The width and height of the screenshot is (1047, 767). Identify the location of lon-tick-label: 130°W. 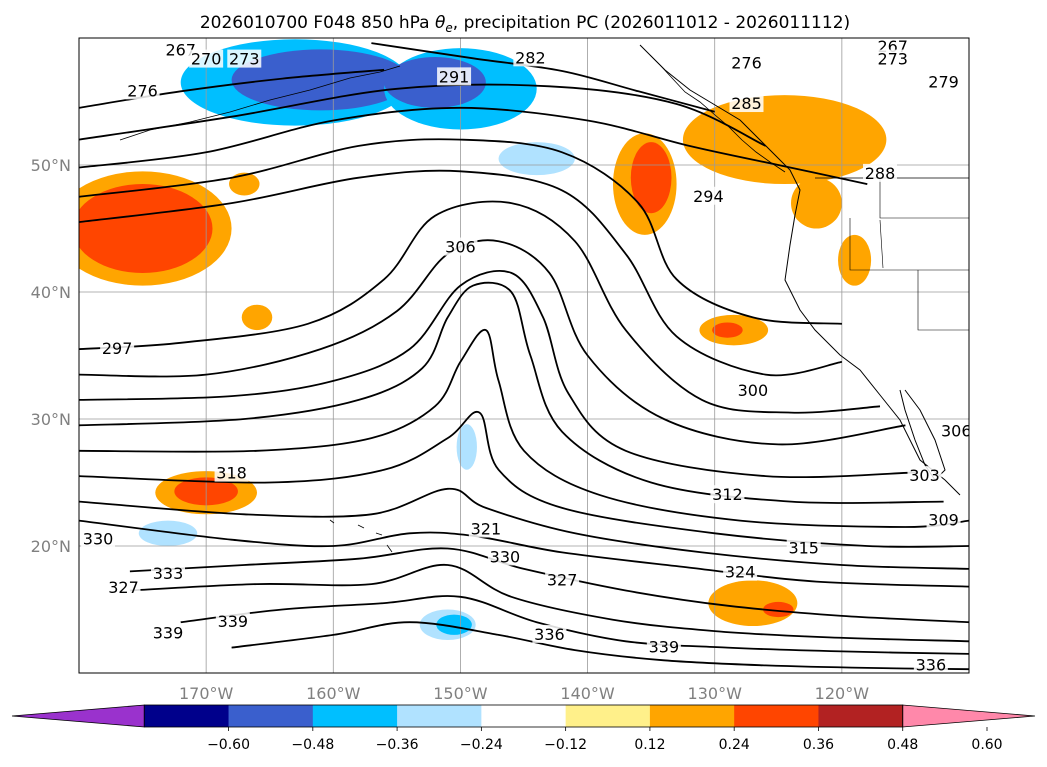
(715, 693).